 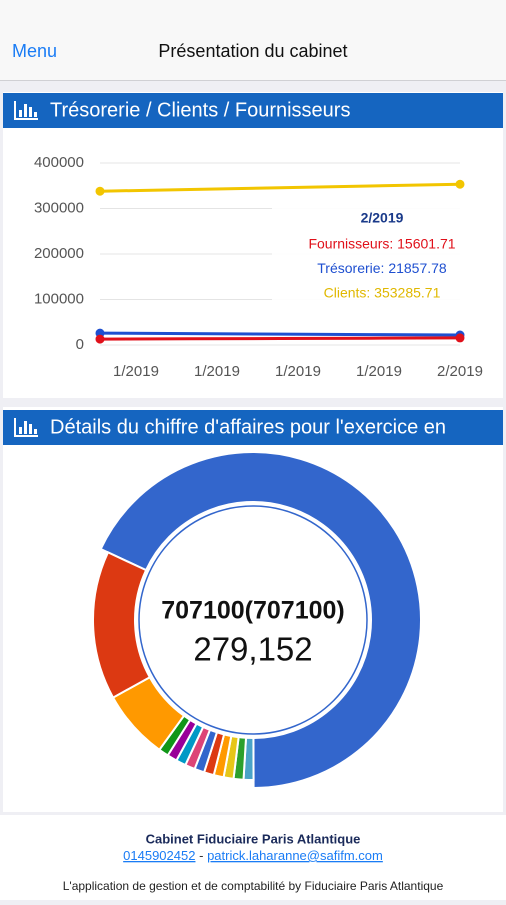 I want to click on y-tick-label: 100000, so click(x=59, y=298).